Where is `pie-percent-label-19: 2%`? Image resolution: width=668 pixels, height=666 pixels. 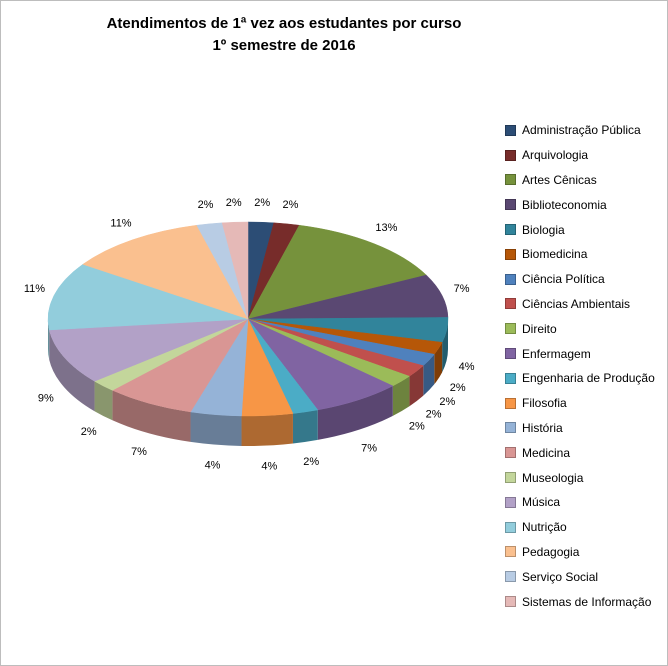 pie-percent-label-19: 2% is located at coordinates (234, 203).